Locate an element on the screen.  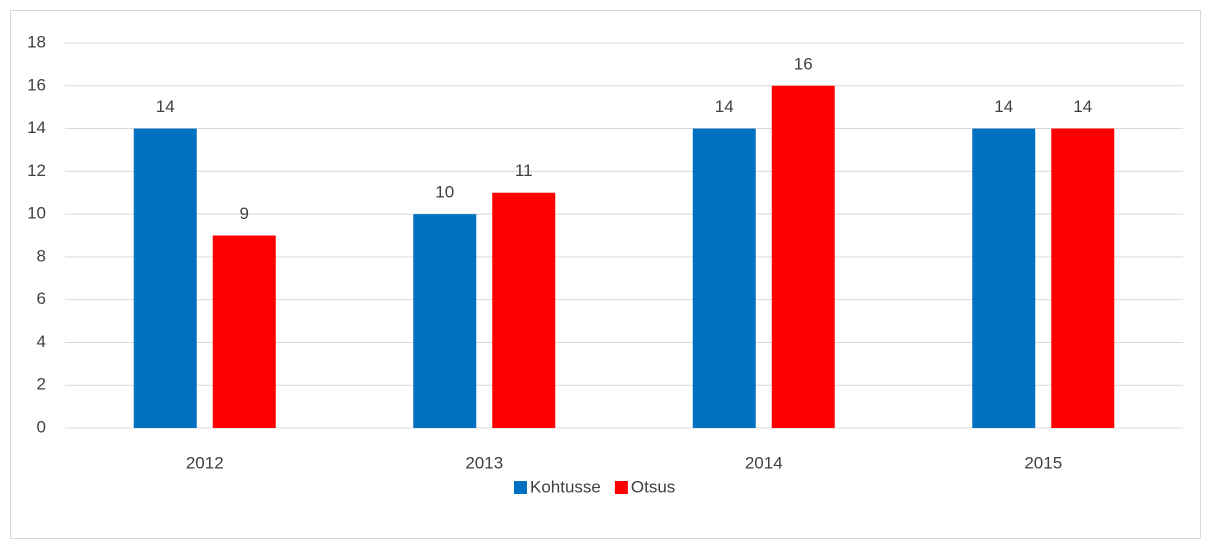
x-tick-label: 2012 is located at coordinates (205, 462).